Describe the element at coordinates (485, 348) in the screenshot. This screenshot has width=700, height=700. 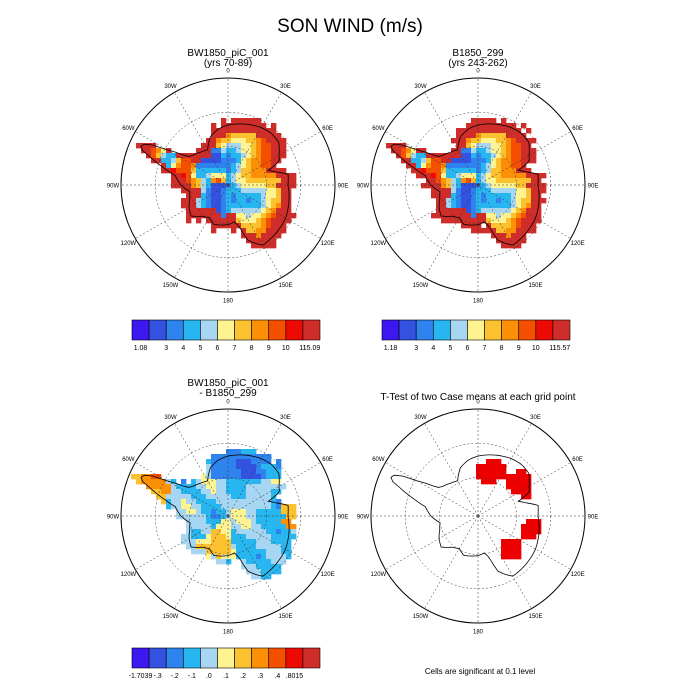
I see `colorbar-label: 7` at that location.